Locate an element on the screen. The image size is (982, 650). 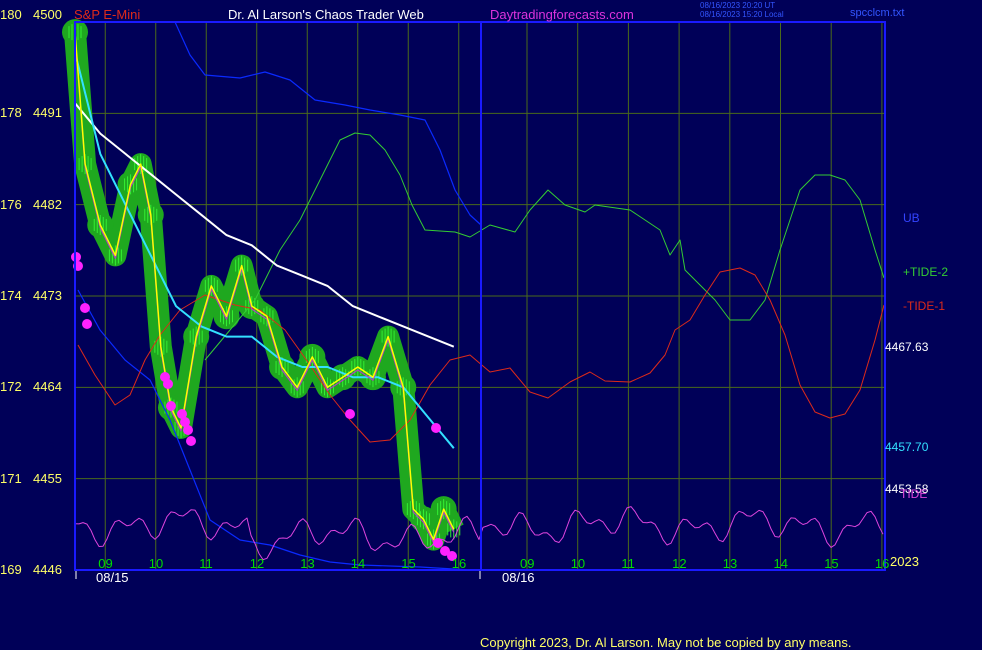
site-link: Daytradingforecasts.com is located at coordinates (562, 14).